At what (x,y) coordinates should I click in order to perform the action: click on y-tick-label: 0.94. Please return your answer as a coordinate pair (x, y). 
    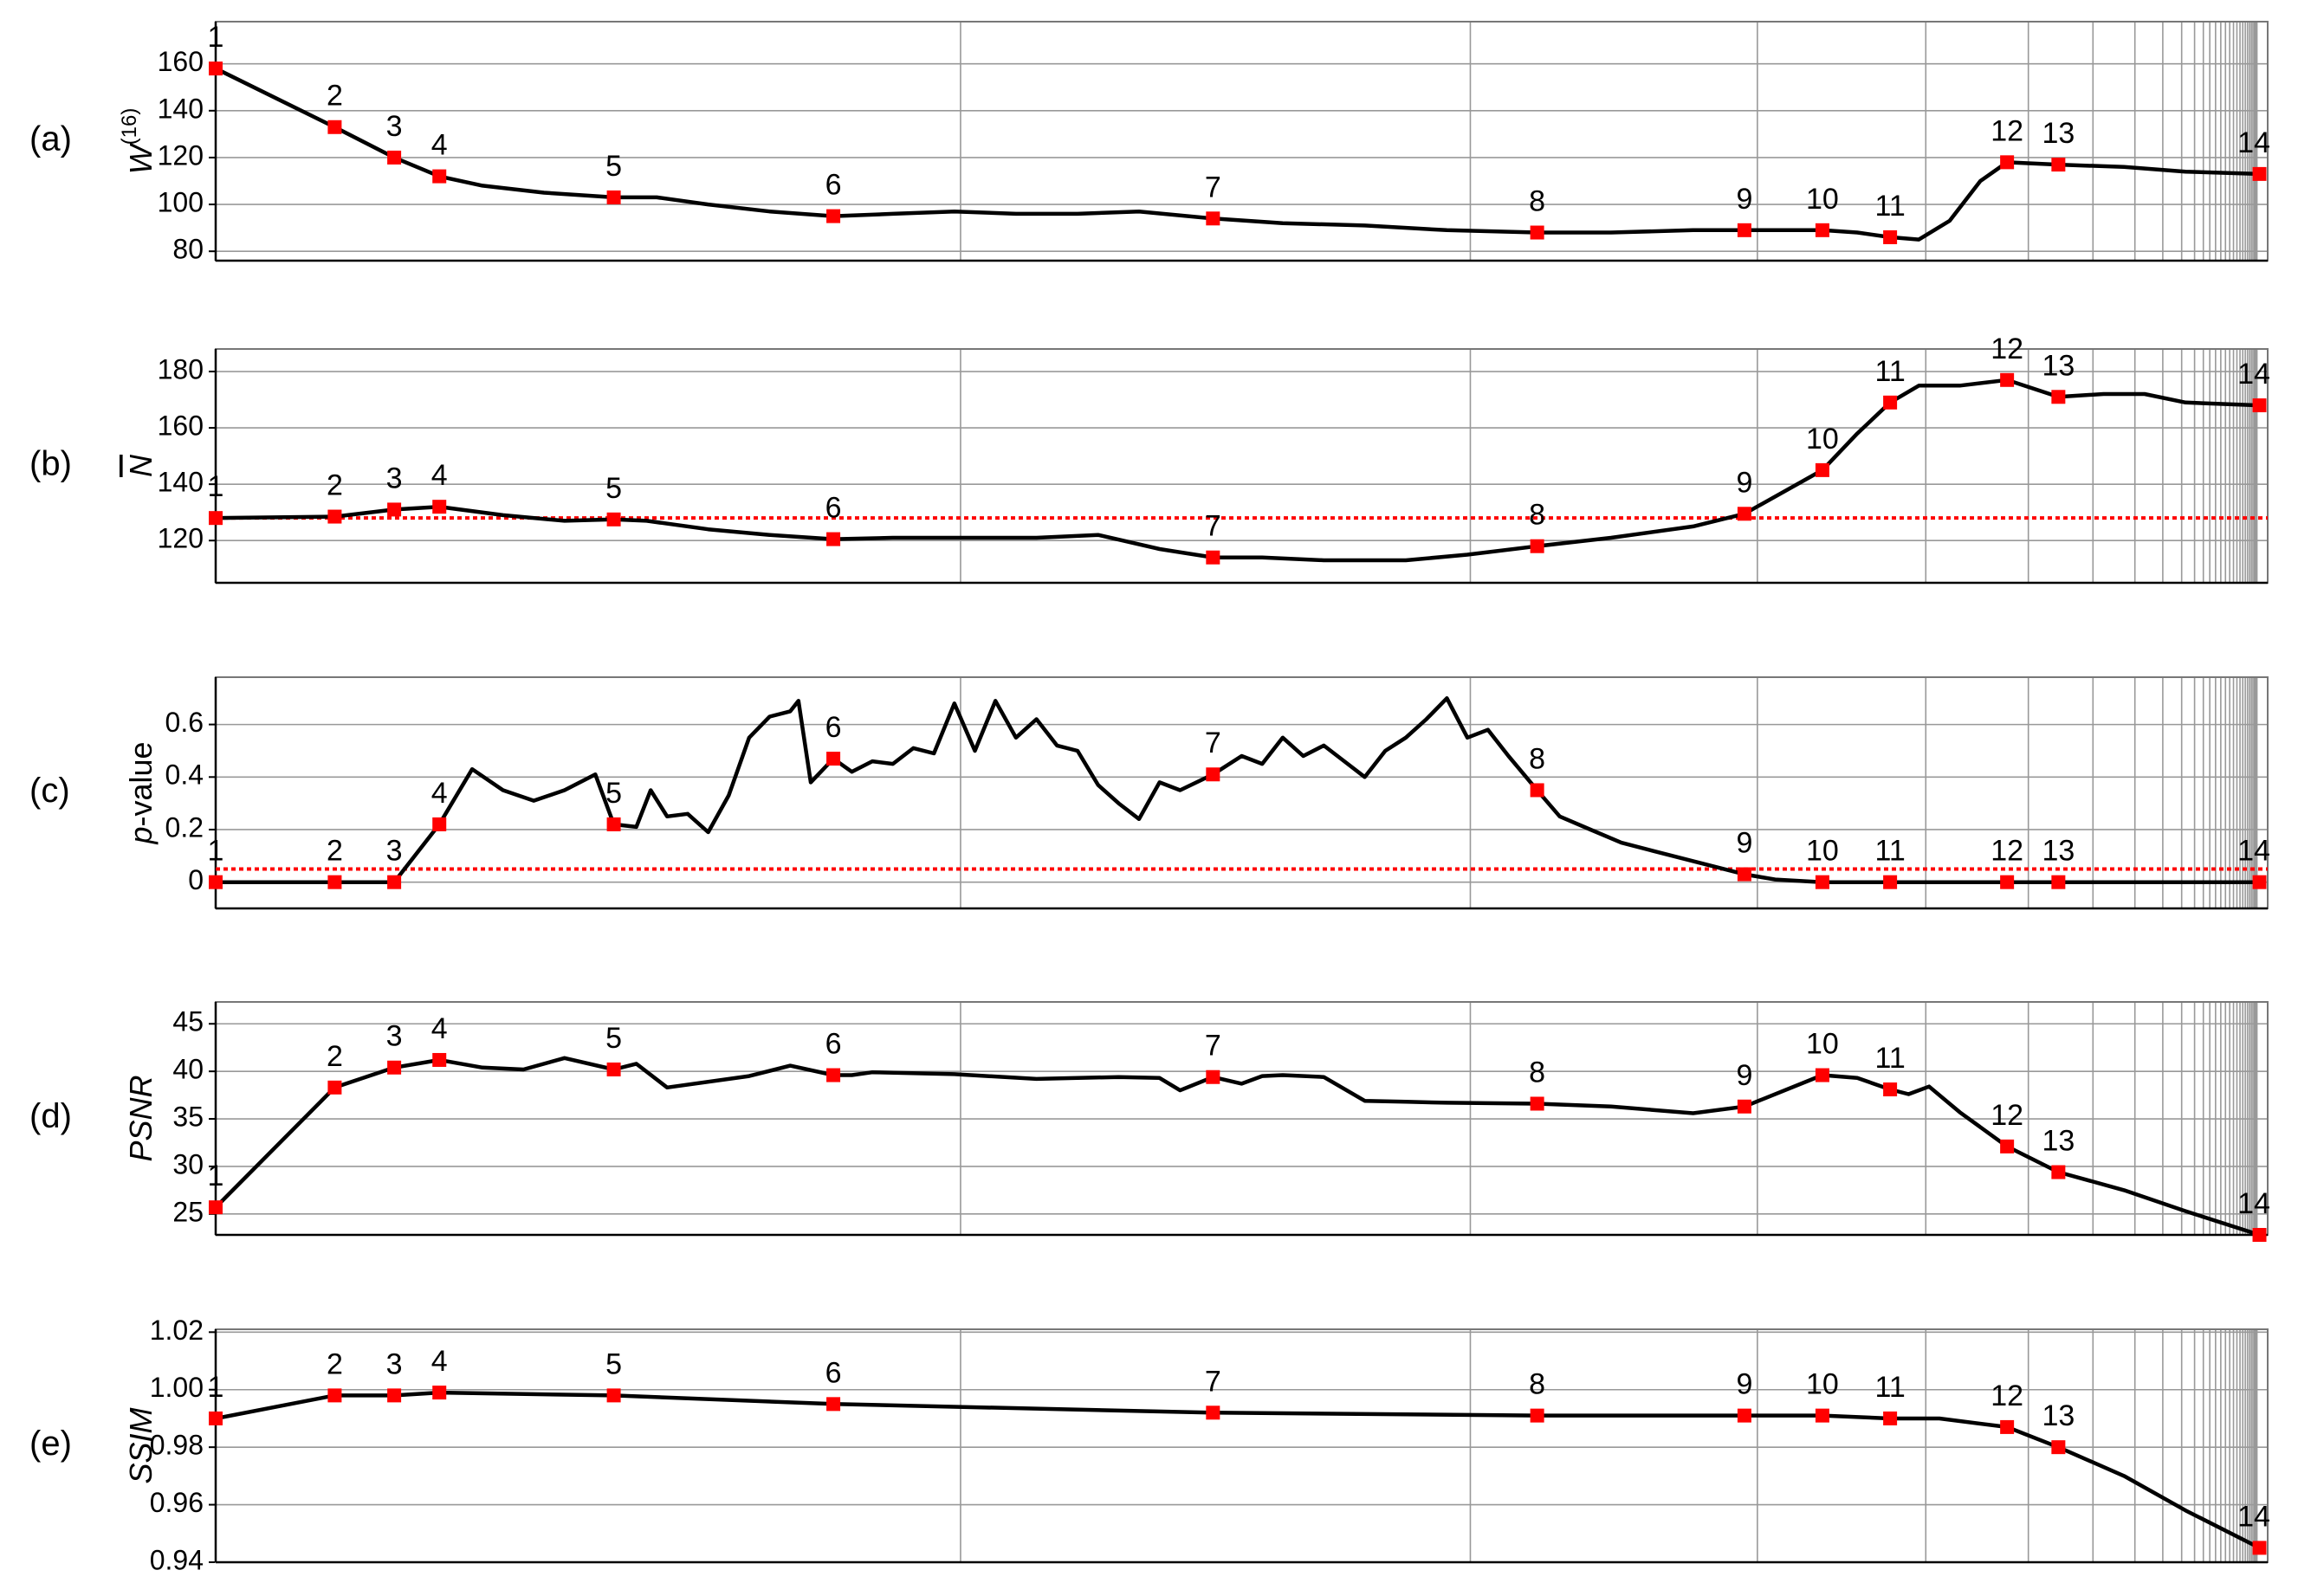
    Looking at the image, I should click on (177, 1559).